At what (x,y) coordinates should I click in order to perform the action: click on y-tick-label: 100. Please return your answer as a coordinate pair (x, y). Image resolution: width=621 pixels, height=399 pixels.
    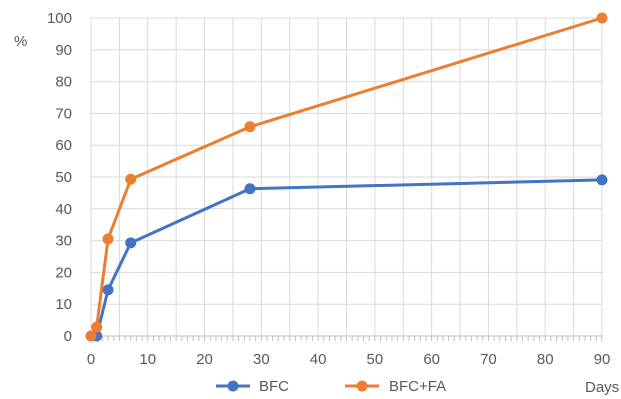
    Looking at the image, I should click on (59, 18).